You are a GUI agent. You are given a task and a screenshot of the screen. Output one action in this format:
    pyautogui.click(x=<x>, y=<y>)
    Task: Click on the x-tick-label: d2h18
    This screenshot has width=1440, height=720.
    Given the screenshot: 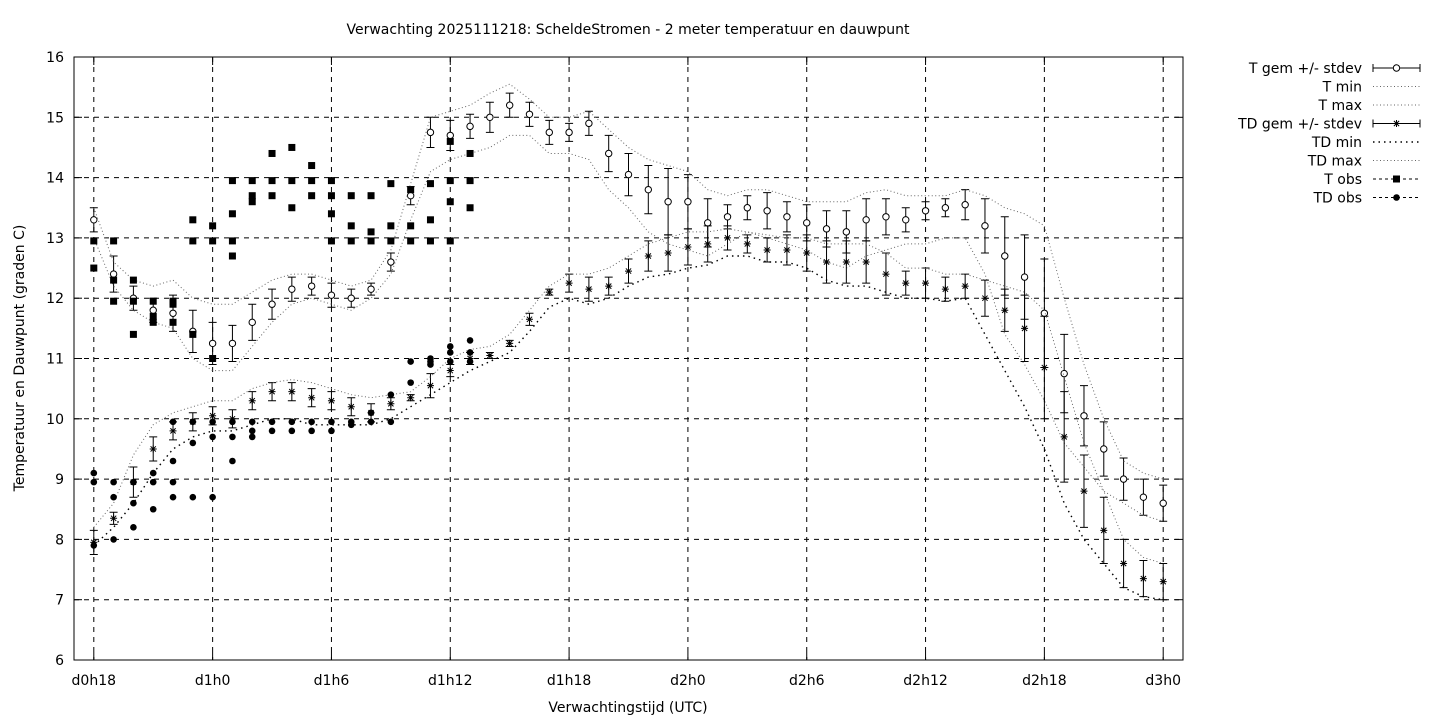 What is the action you would take?
    pyautogui.click(x=1044, y=681)
    